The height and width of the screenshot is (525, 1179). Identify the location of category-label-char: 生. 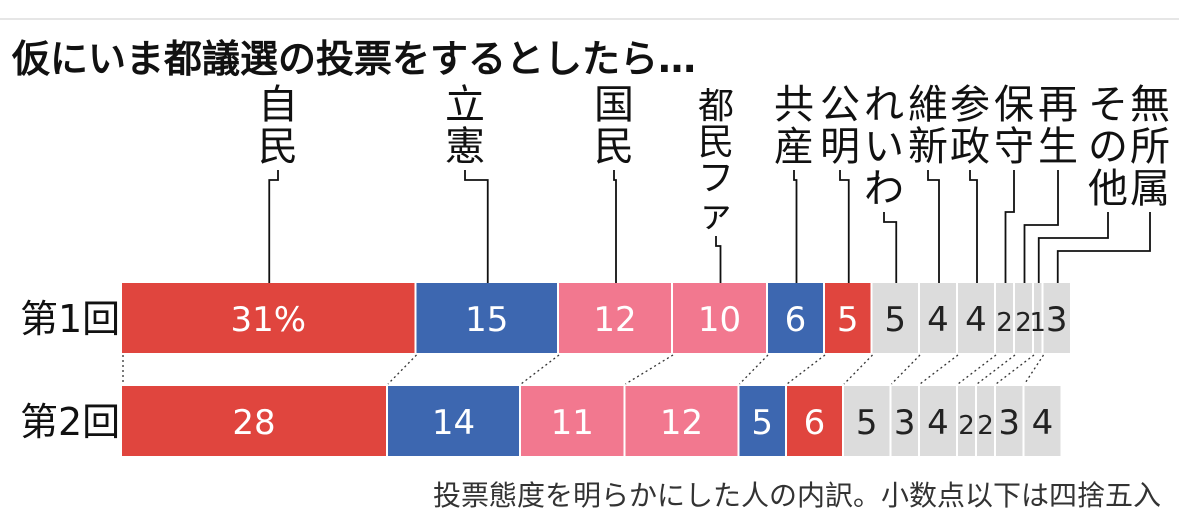
(1058, 147).